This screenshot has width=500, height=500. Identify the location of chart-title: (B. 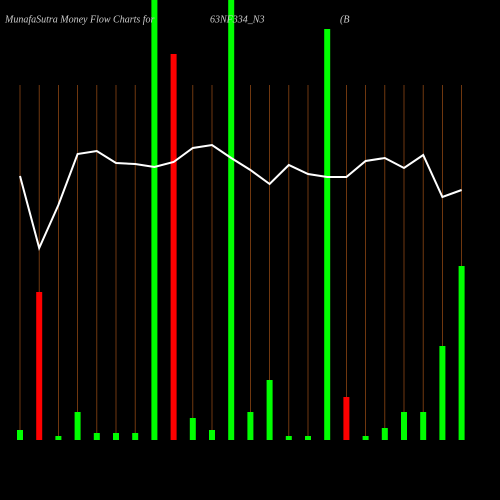
(344, 19).